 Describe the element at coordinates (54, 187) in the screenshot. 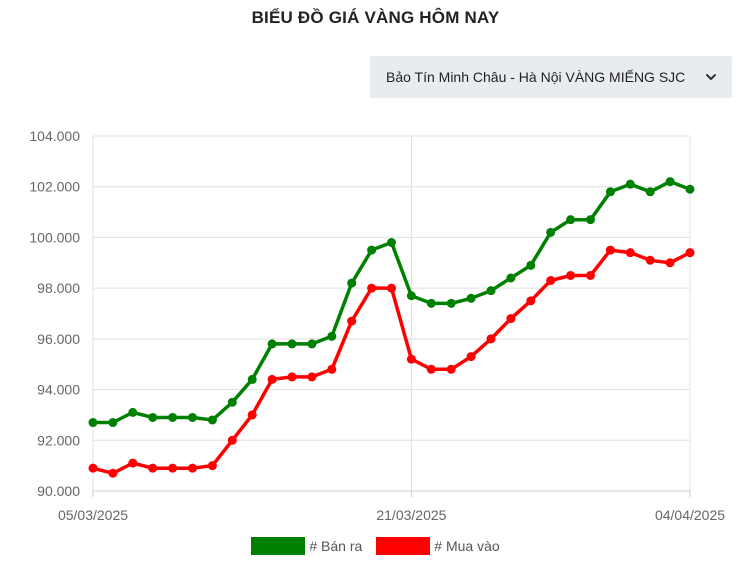

I see `y-tick-label: 102.000` at that location.